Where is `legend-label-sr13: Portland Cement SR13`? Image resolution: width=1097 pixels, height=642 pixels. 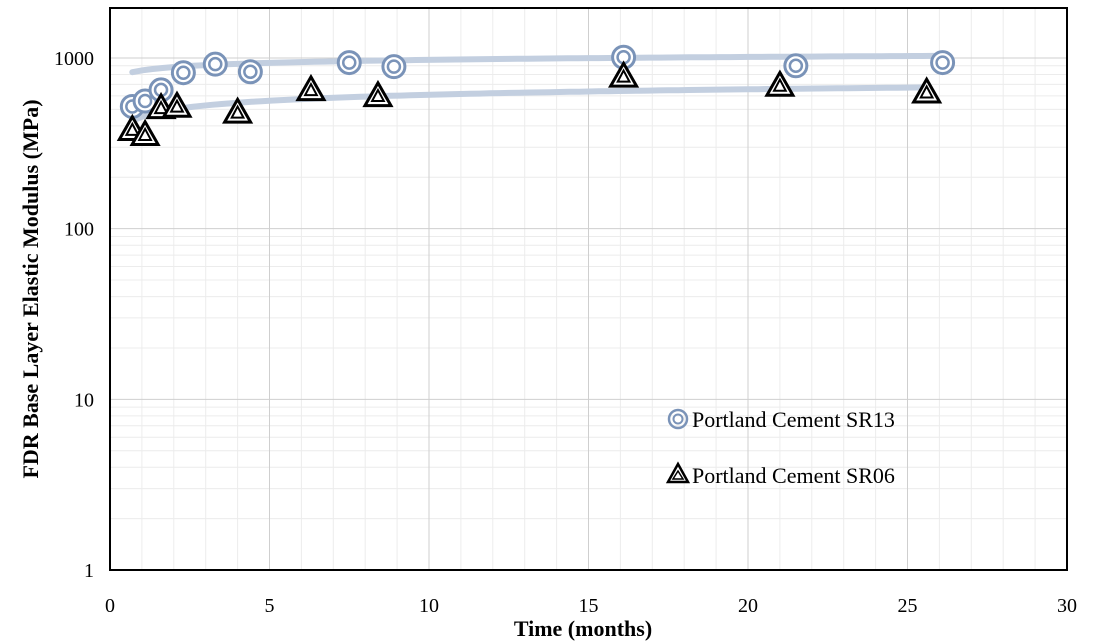 legend-label-sr13: Portland Cement SR13 is located at coordinates (793, 419).